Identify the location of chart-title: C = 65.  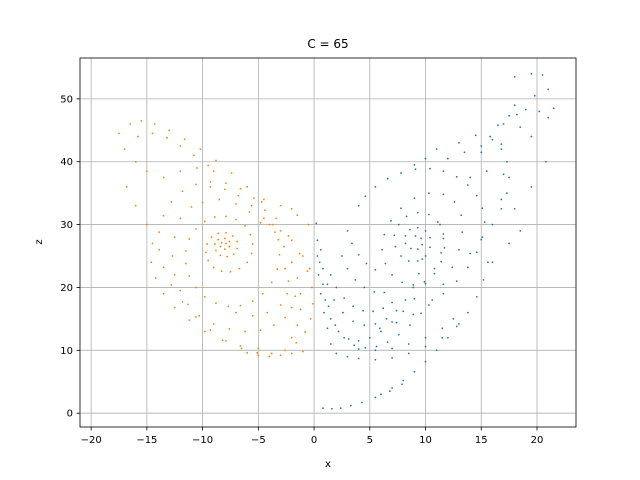
(327, 44).